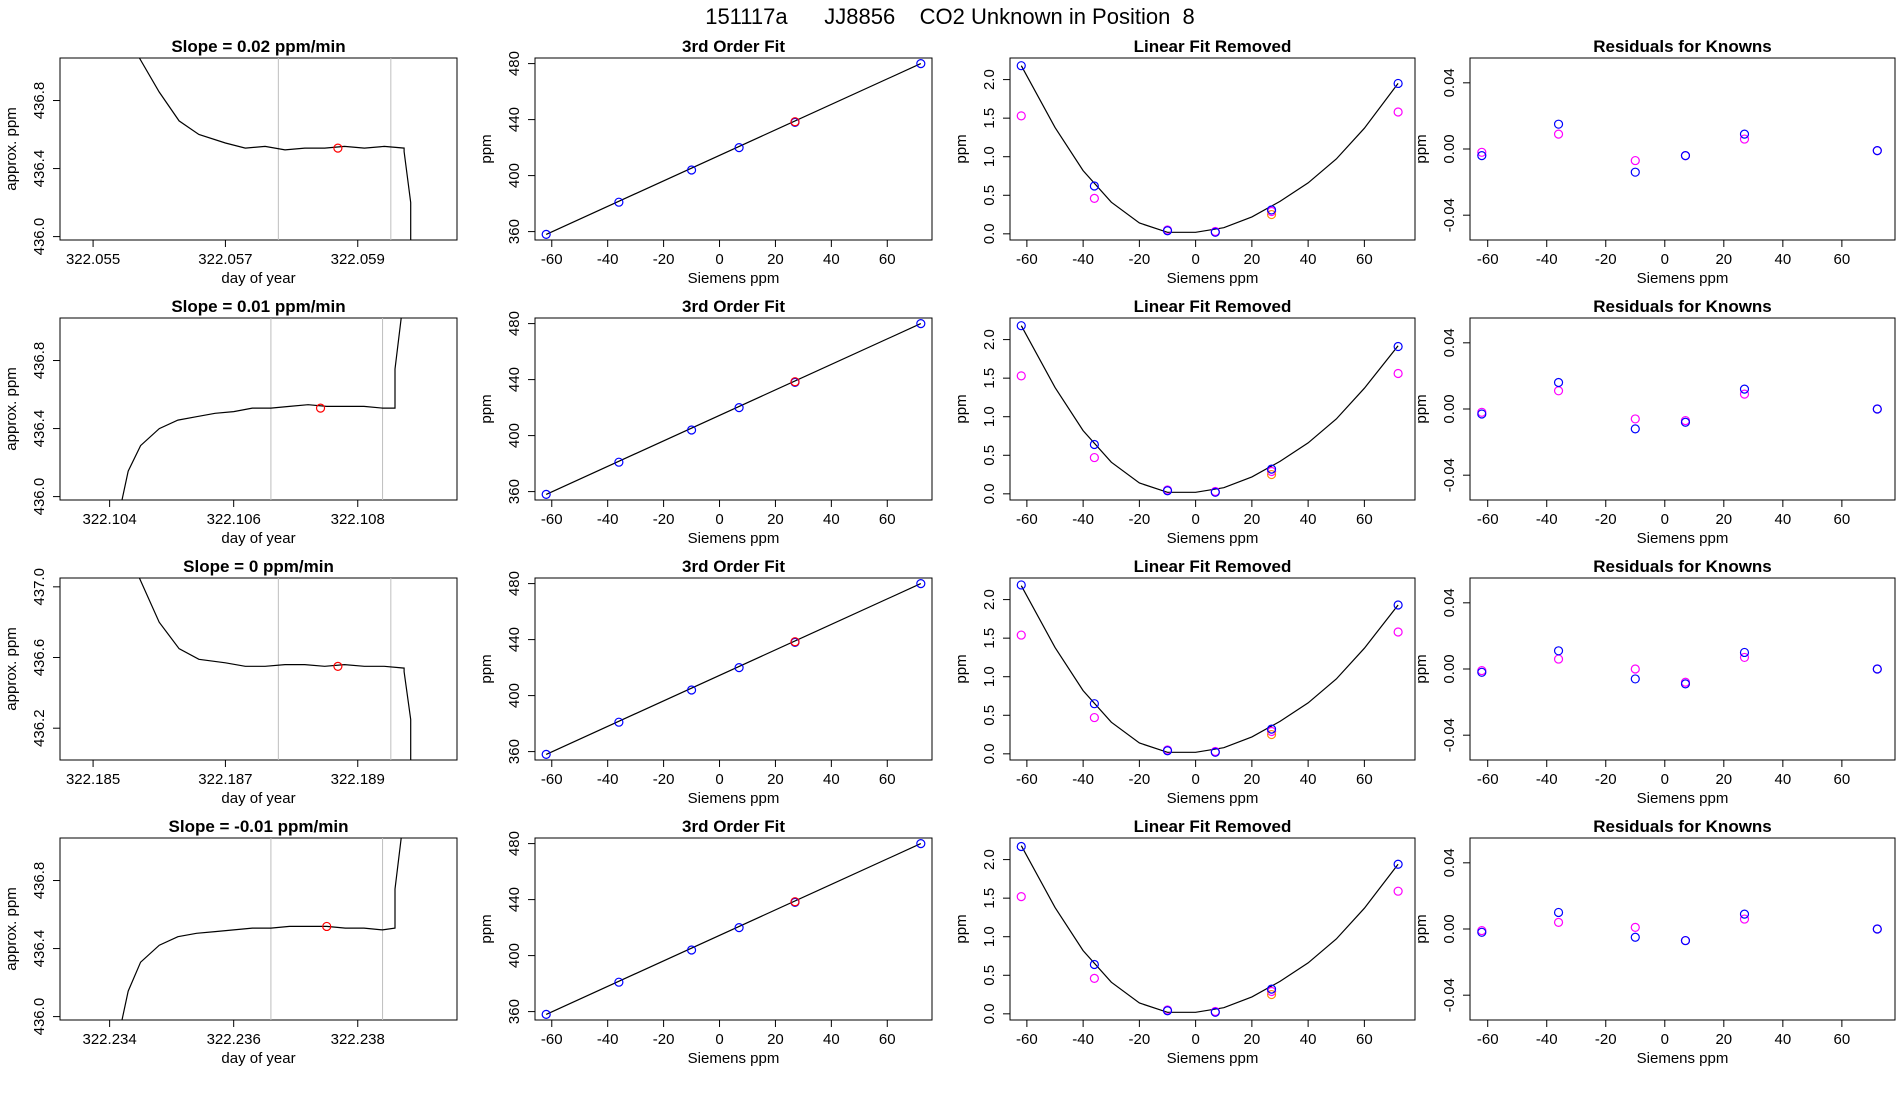  I want to click on y-tick-label: 480, so click(514, 583).